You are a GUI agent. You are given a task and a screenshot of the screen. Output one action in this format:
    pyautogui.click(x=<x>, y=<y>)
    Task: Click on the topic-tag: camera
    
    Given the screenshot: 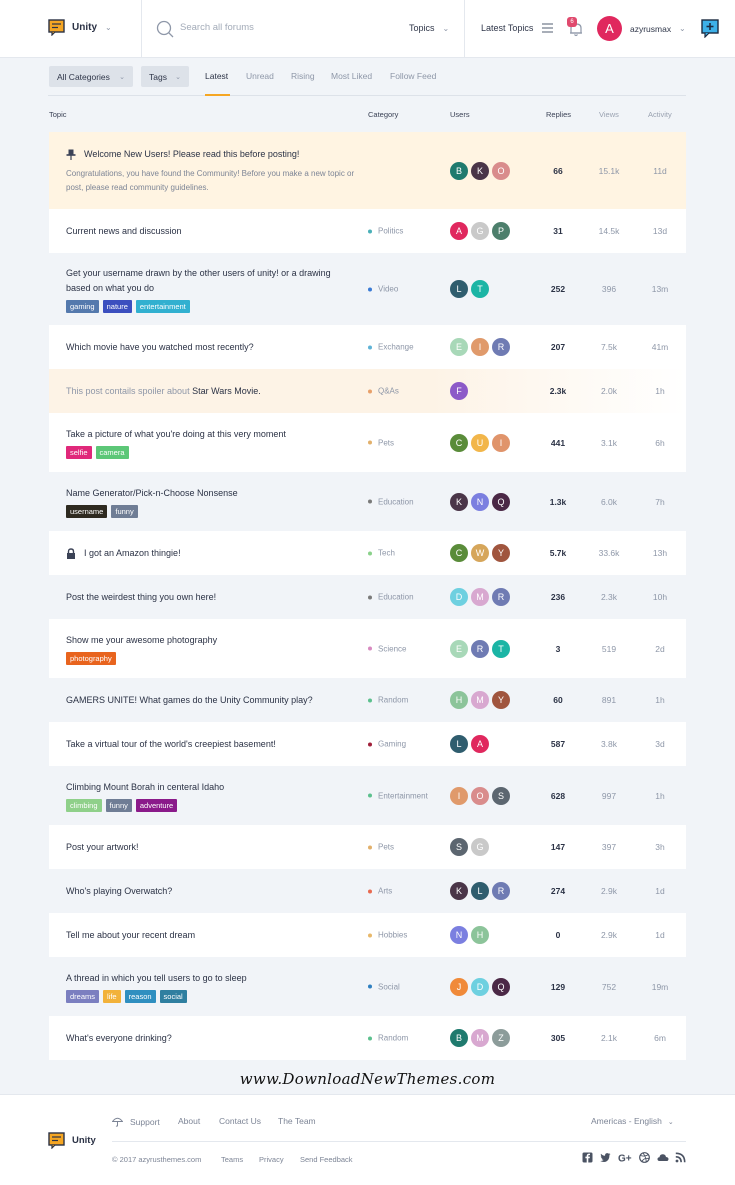 What is the action you would take?
    pyautogui.click(x=112, y=452)
    